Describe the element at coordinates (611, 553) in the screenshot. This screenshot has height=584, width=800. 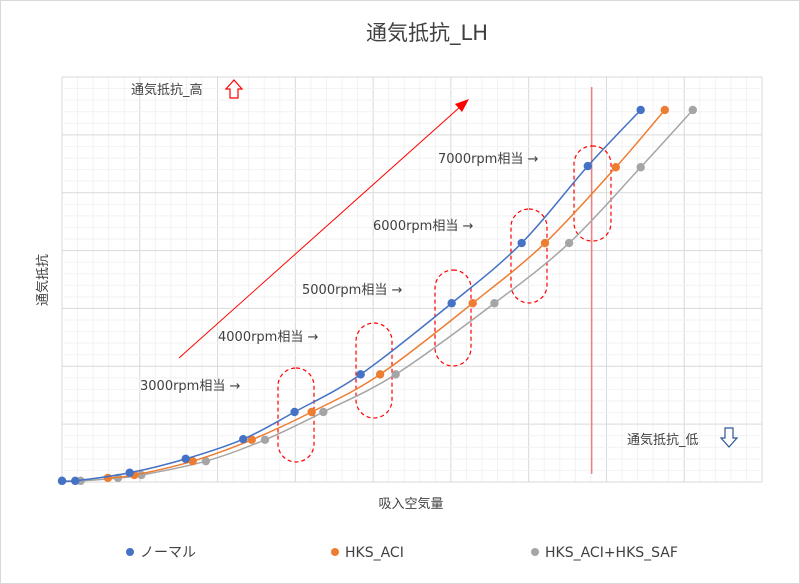
I see `legend-label-2: HKS_ACI+HKS_SAF` at that location.